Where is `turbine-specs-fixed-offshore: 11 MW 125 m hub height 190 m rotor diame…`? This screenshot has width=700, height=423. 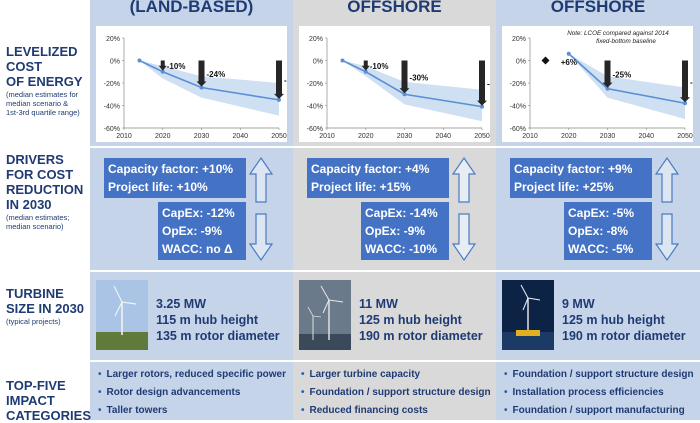
turbine-specs-fixed-offshore: 11 MW 125 m hub height 190 m rotor diame… is located at coordinates (421, 320).